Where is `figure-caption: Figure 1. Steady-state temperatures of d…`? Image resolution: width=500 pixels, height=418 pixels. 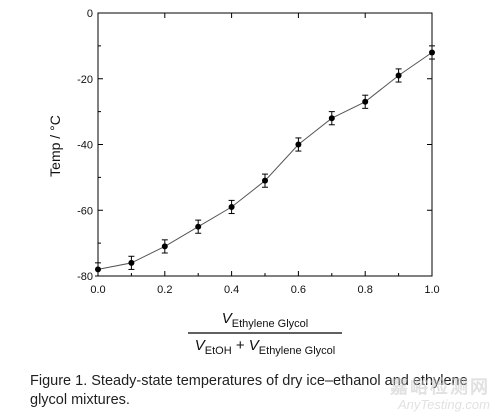 figure-caption: Figure 1. Steady-state temperatures of d… is located at coordinates (249, 390).